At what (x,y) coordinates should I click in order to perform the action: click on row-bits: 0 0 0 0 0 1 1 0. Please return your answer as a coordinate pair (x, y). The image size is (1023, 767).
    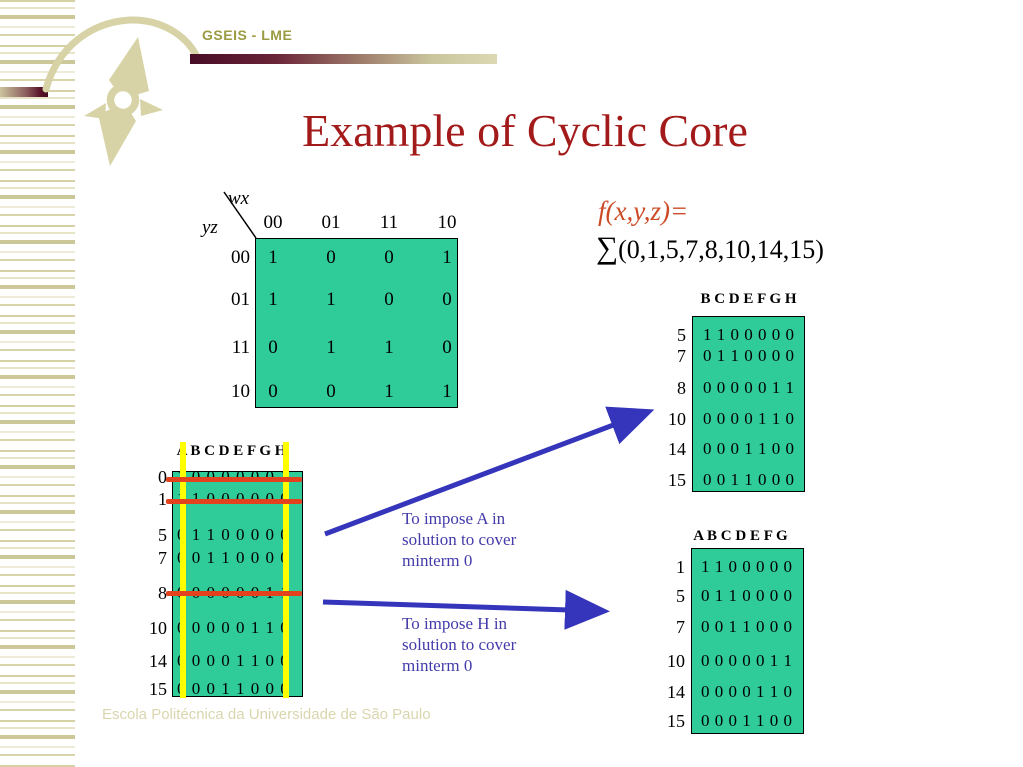
    Looking at the image, I should click on (233, 627).